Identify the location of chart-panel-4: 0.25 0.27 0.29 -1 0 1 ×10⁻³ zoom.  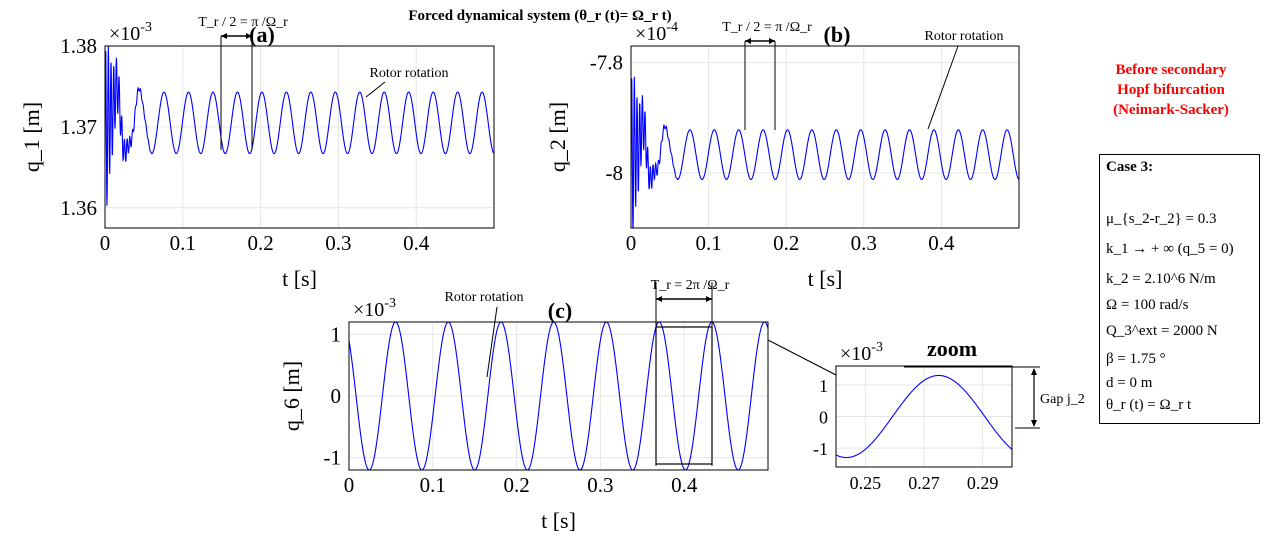
(913, 414).